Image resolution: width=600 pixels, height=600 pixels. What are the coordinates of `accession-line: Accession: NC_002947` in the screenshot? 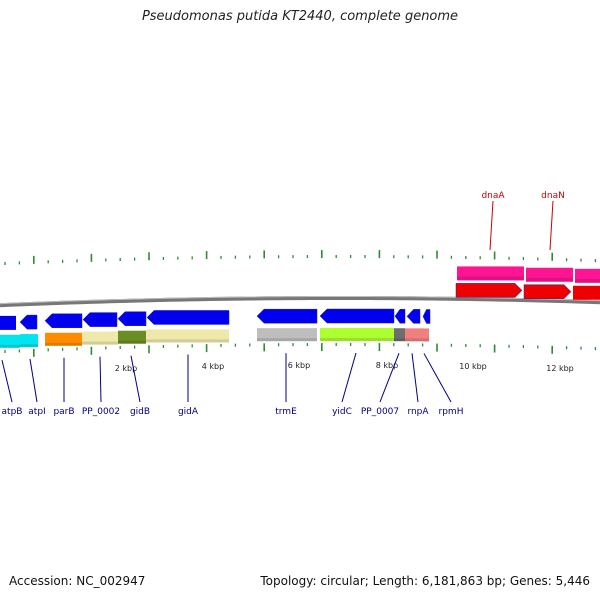 It's located at (77, 581).